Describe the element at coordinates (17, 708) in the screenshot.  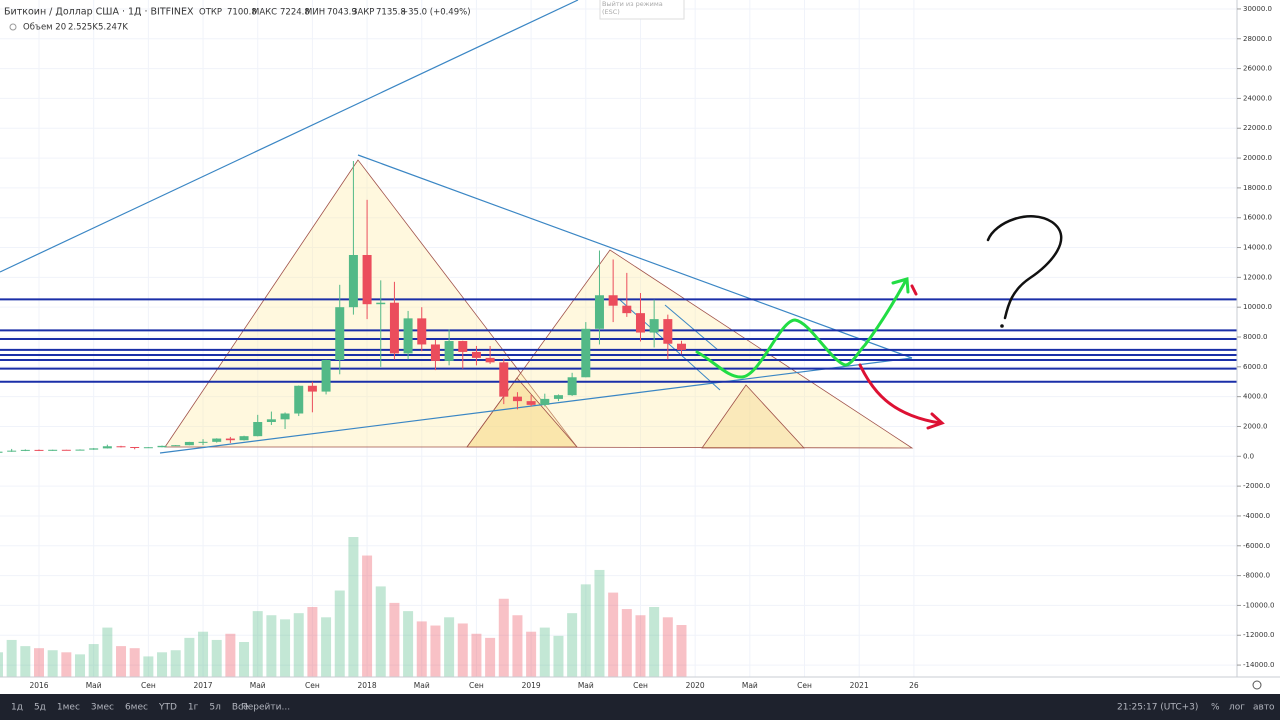
I see `range-button: 1д` at that location.